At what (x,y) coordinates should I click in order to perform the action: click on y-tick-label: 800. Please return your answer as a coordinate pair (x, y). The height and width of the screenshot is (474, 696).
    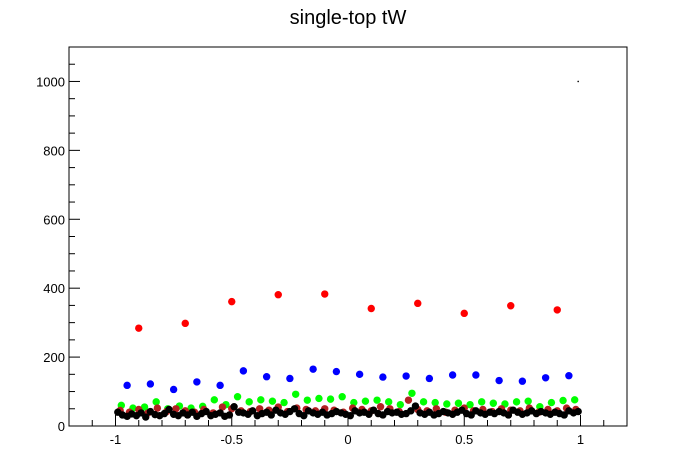
    Looking at the image, I should click on (54, 150).